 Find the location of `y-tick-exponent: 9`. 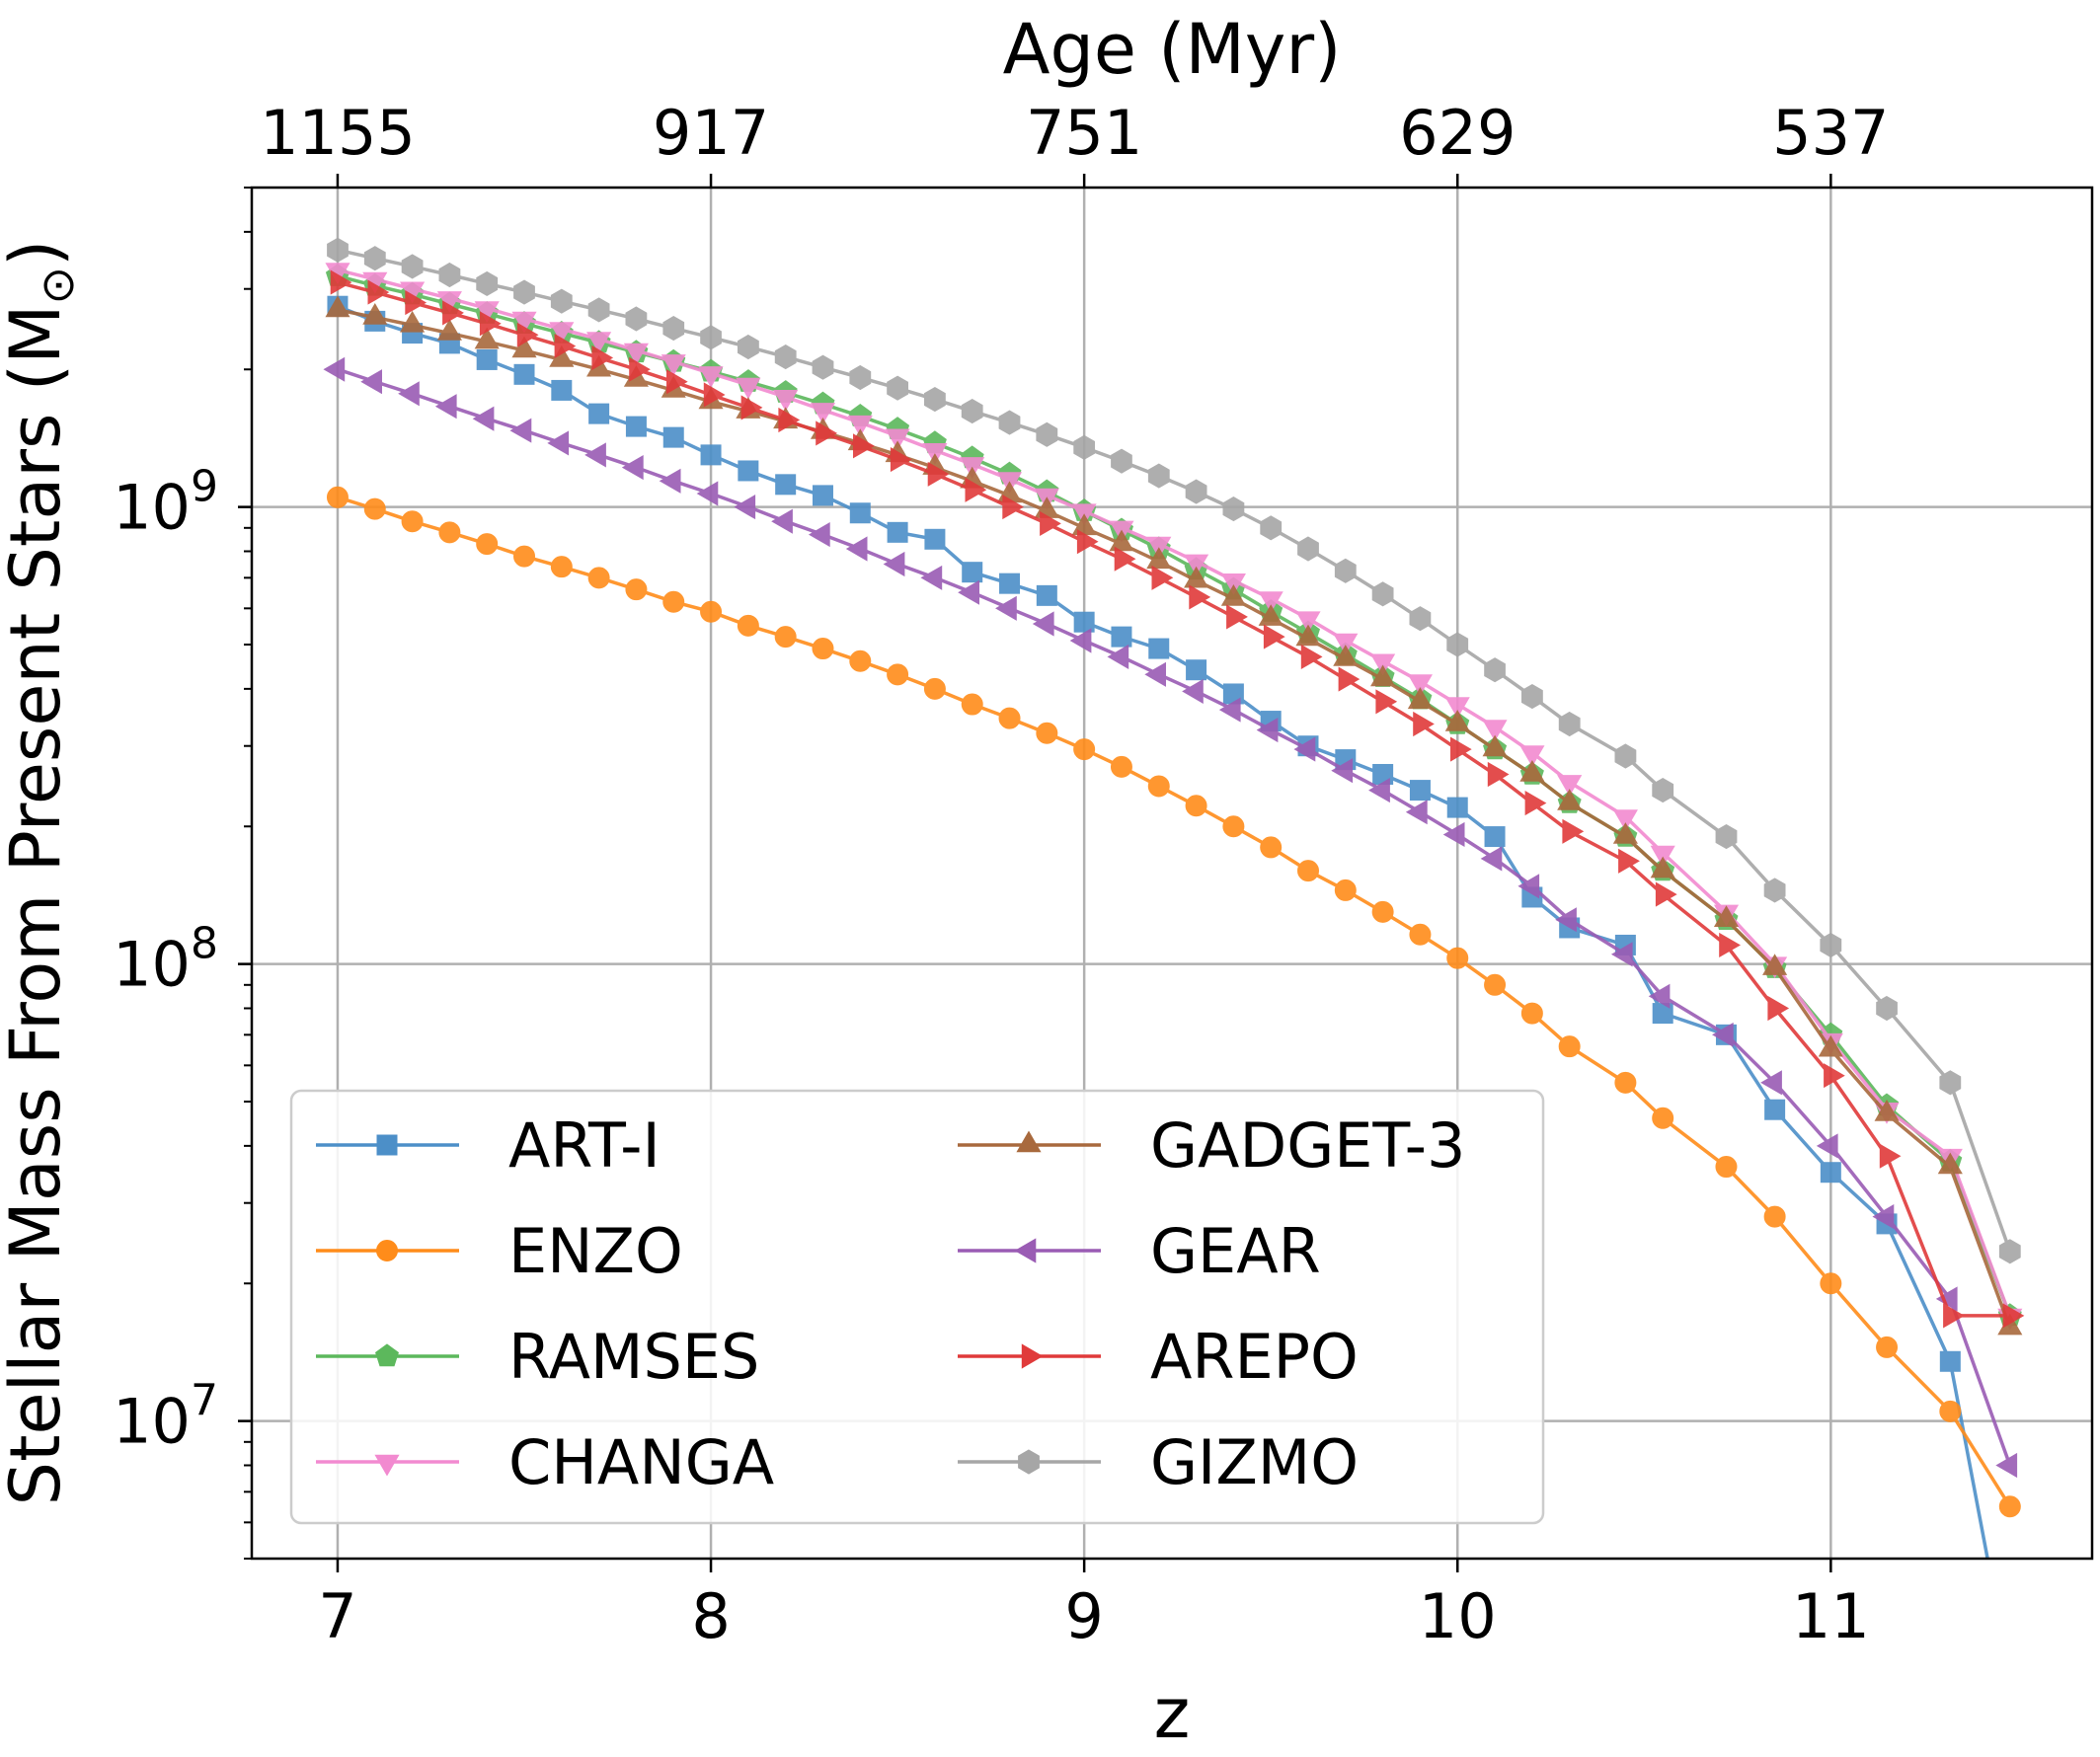

y-tick-exponent: 9 is located at coordinates (204, 487).